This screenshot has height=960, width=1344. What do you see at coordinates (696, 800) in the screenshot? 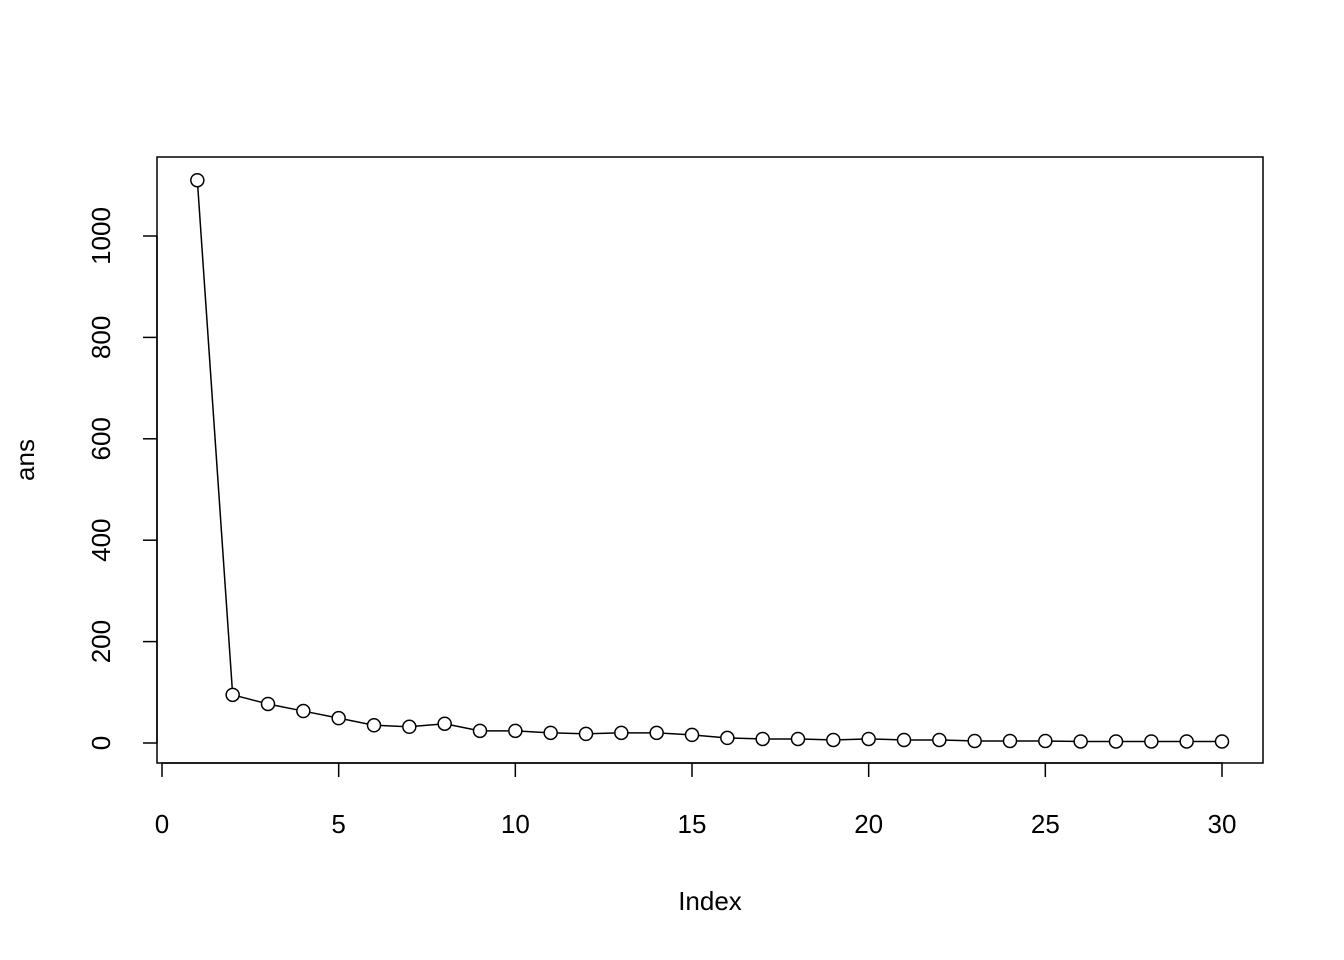
I see `x-axis: 0 5 10 15 20 25 30` at bounding box center [696, 800].